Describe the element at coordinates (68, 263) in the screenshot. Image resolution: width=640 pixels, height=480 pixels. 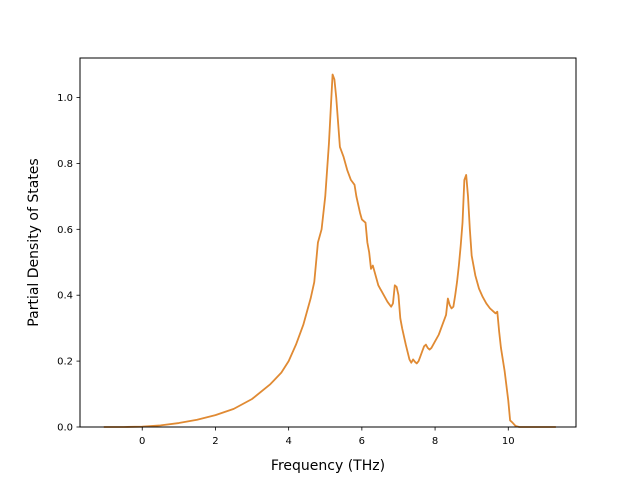
I see `y-axis-ticks: 0.0 0.2 0.4 0.6 0.8 1.0` at that location.